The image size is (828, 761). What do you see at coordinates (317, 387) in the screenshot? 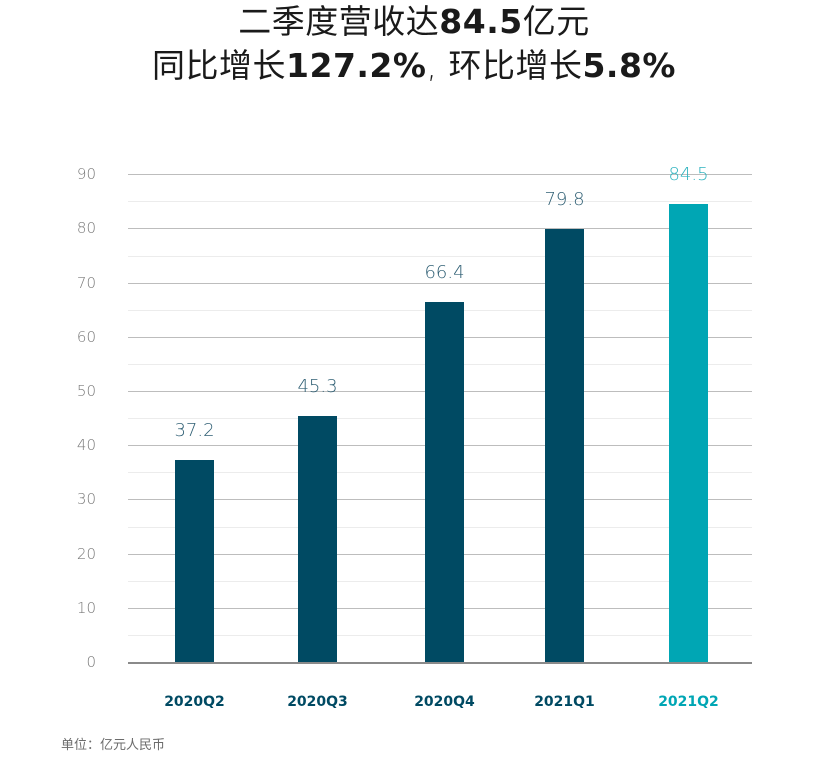
I see `bar-value-label: 45.3` at bounding box center [317, 387].